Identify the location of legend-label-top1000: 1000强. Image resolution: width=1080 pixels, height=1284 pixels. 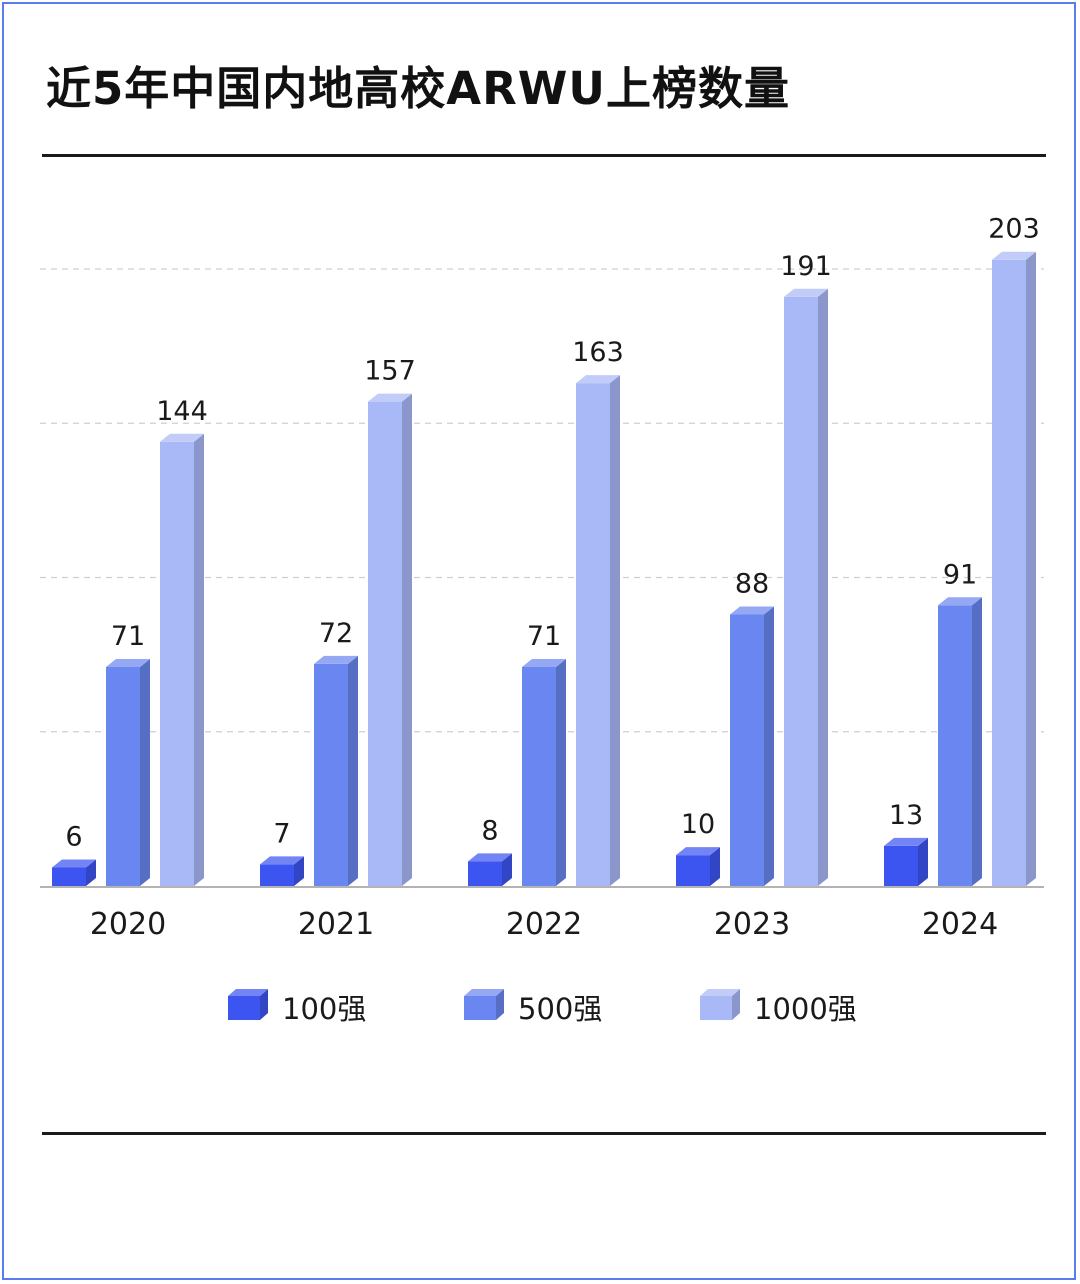
(805, 1009).